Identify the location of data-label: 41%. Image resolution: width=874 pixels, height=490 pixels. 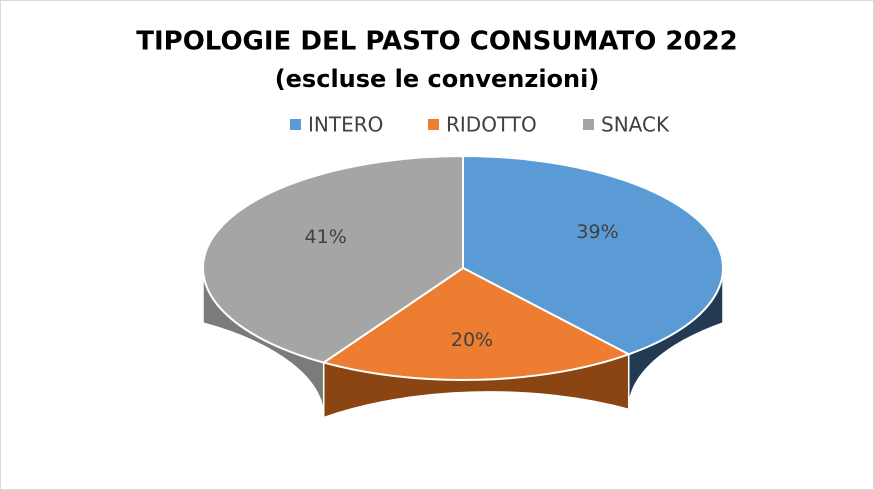
(326, 237).